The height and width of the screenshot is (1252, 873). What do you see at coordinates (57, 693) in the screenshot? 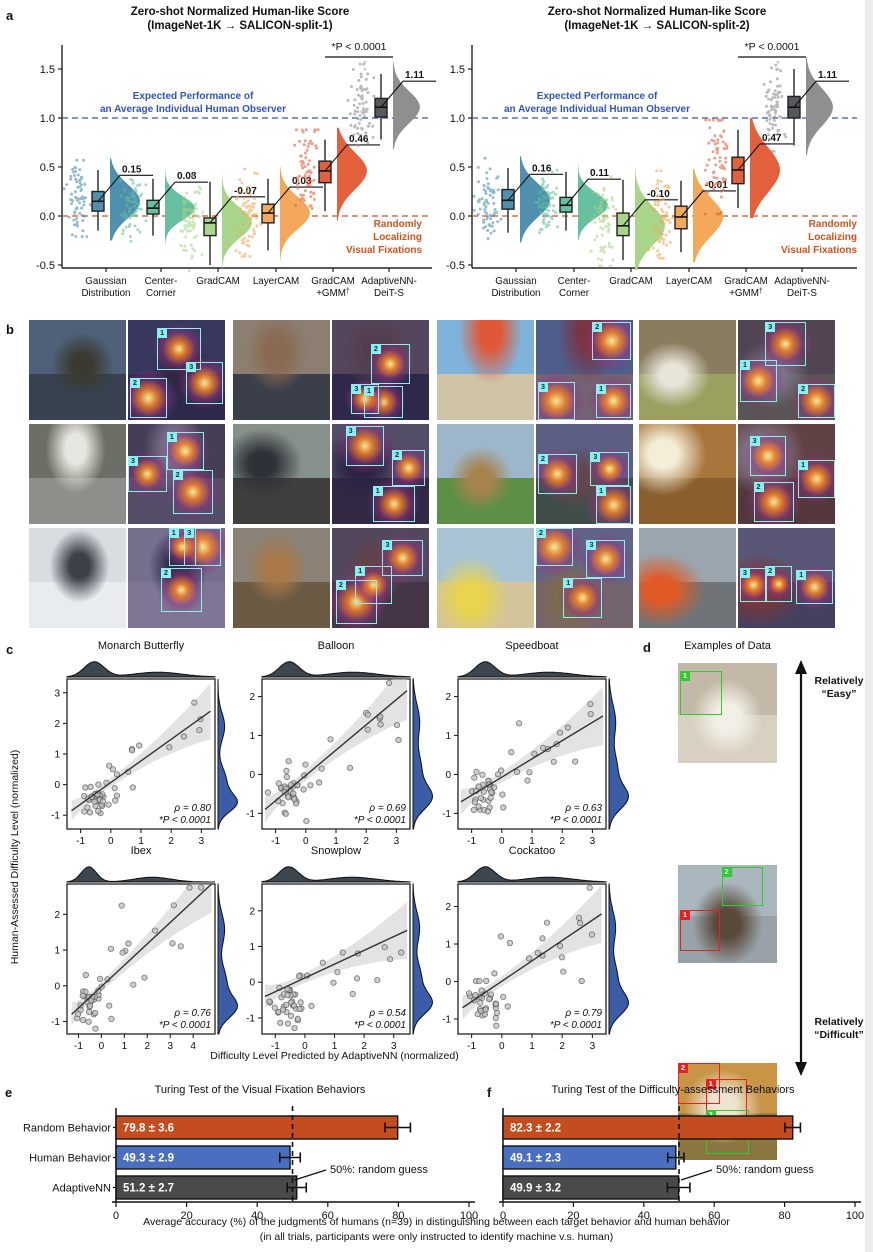
I see `y-tick-label: 3` at bounding box center [57, 693].